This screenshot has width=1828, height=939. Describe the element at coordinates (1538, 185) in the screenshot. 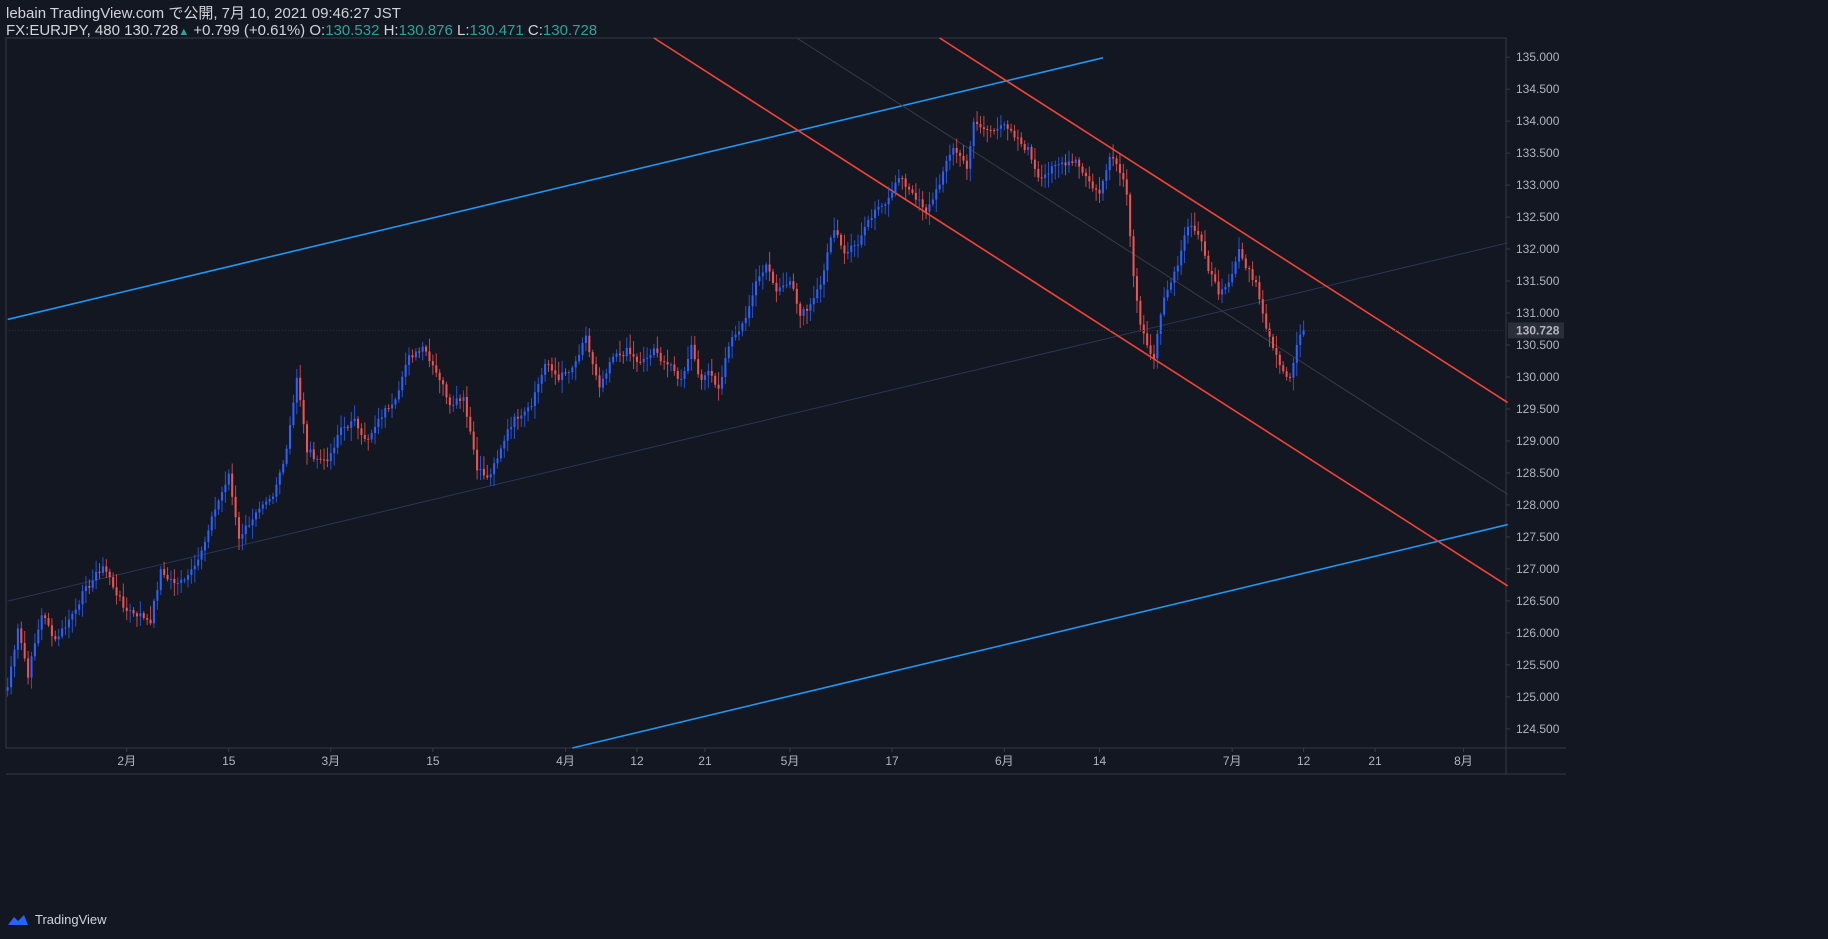

I see `price-tick-label: 133.000` at that location.